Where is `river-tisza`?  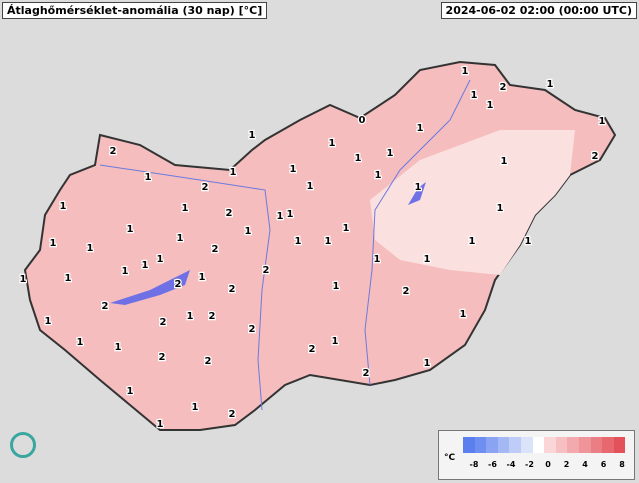
river-tisza is located at coordinates (417, 232).